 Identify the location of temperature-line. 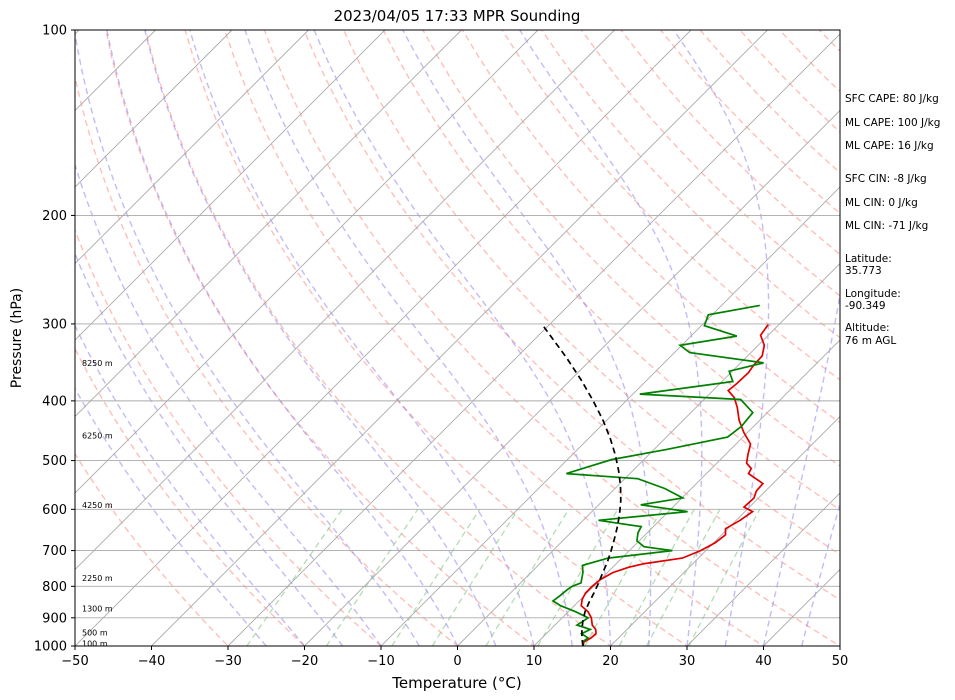
(674, 485).